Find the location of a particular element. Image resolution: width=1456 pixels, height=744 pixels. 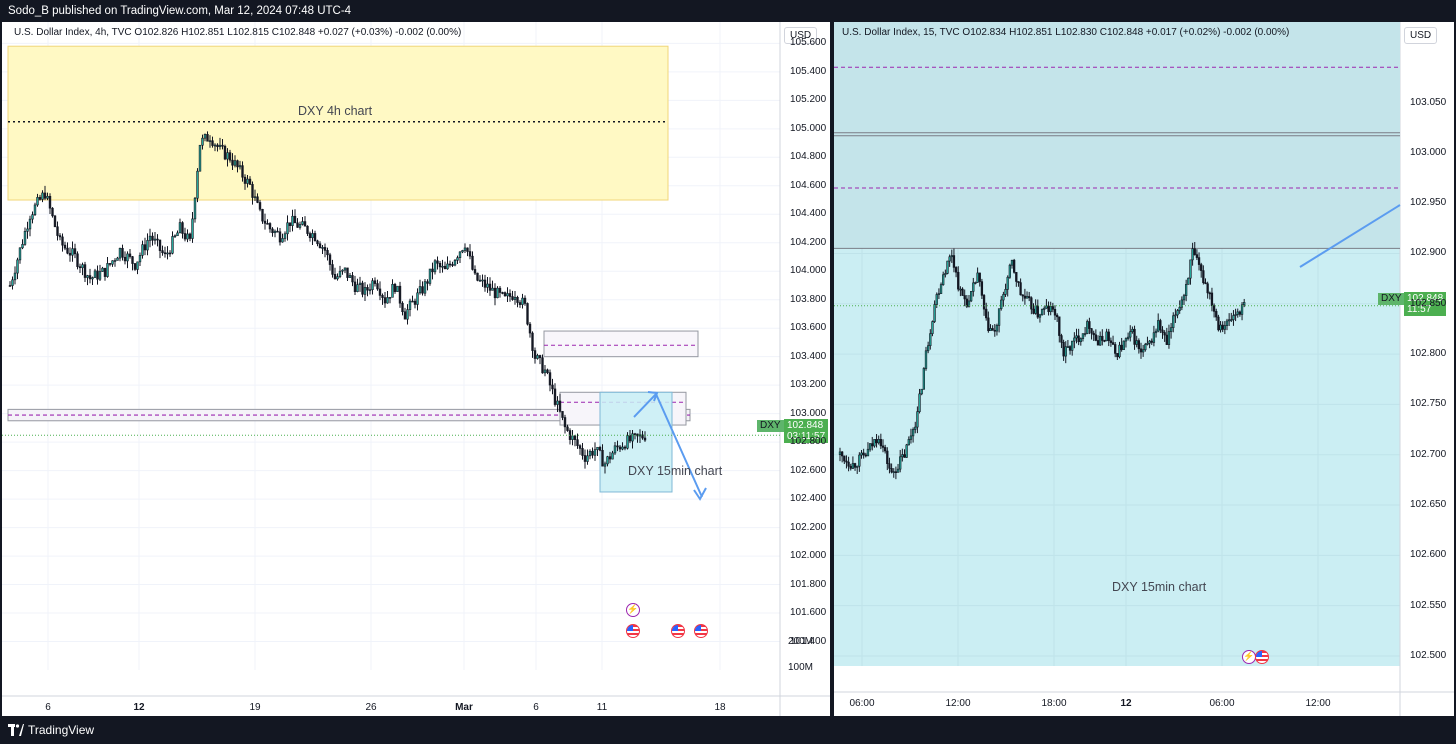

y-tick-label: 102.750 is located at coordinates (1428, 403).